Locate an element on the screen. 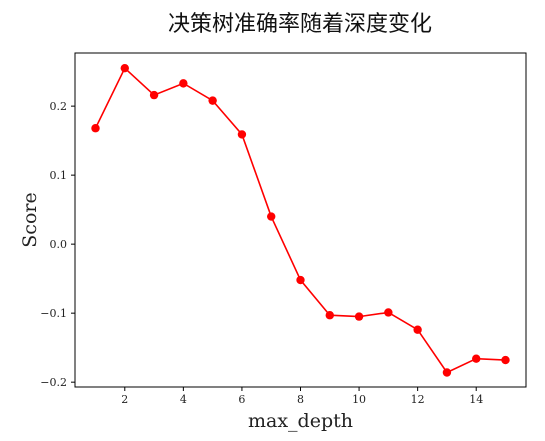  x-tick-label: 10 is located at coordinates (359, 399).